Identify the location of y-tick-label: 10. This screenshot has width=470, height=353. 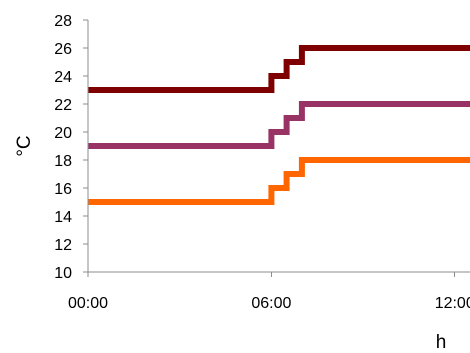
(63, 273).